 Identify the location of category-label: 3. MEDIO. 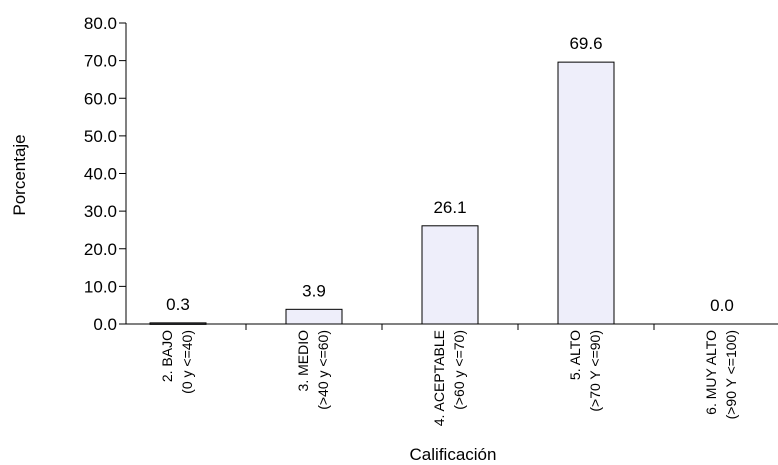
(303, 361).